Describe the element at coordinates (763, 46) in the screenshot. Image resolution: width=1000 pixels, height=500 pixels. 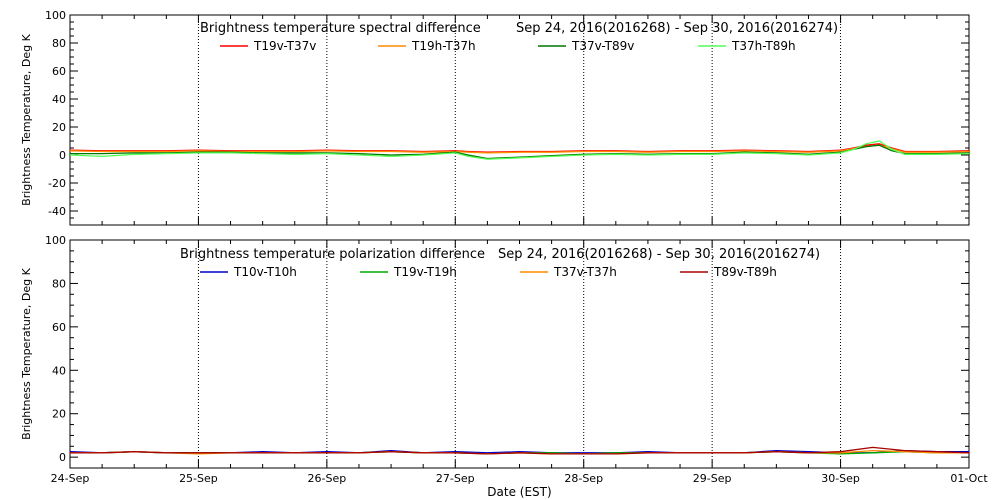
I see `legend-label: T37h-T89h` at that location.